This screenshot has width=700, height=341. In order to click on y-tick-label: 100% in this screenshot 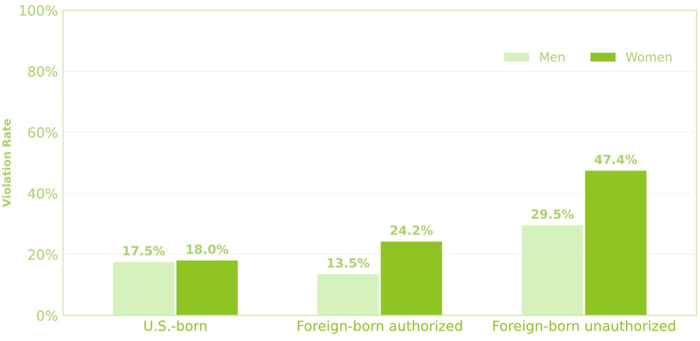, I will do `click(39, 10)`.